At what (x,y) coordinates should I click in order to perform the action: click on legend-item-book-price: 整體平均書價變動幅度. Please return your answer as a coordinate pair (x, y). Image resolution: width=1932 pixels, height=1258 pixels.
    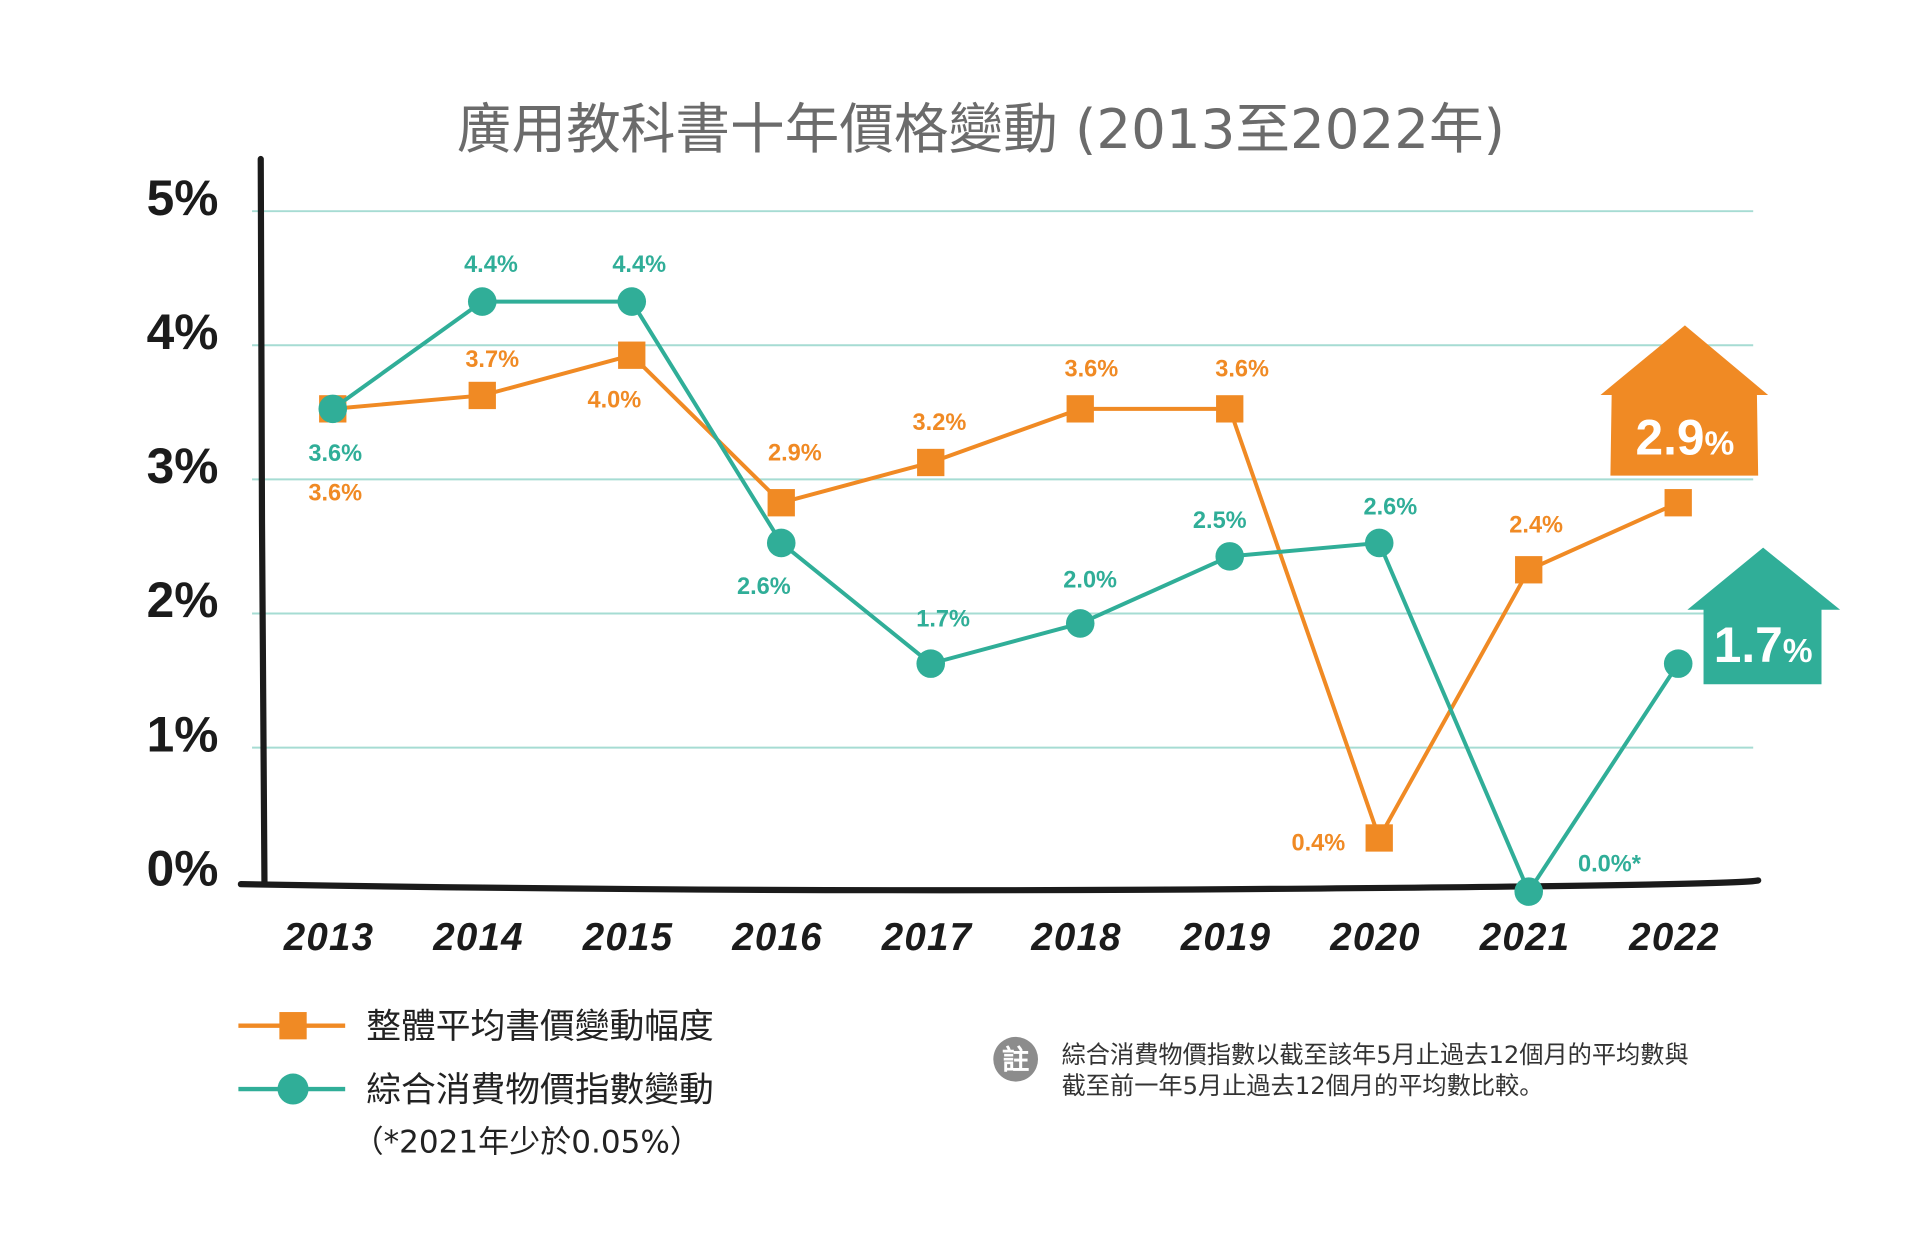
    Looking at the image, I should click on (476, 1027).